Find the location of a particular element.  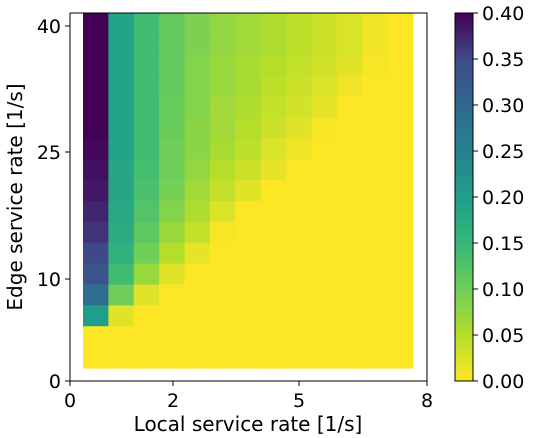

colorbar-tick-label: 0.20 is located at coordinates (503, 198).